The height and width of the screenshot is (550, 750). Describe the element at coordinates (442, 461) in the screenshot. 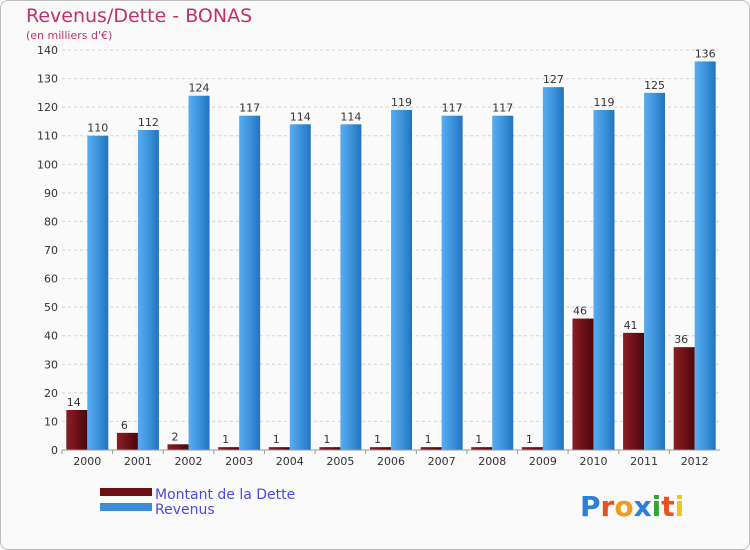

I see `x-tick-label: 2007` at that location.